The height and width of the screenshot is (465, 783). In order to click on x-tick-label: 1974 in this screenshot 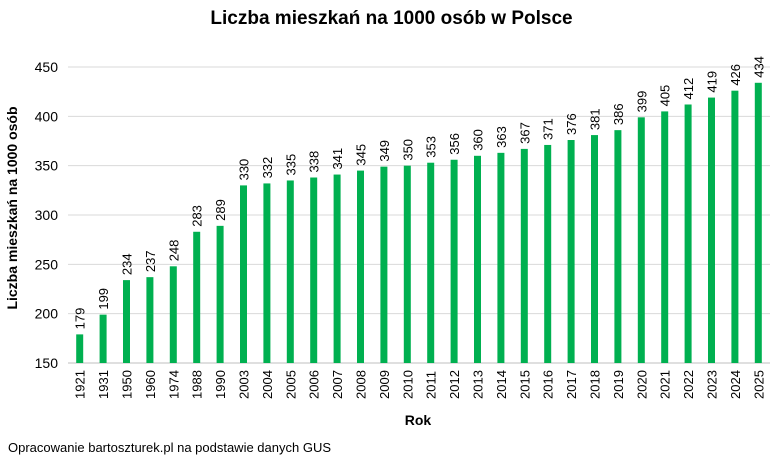, I will do `click(173, 384)`.